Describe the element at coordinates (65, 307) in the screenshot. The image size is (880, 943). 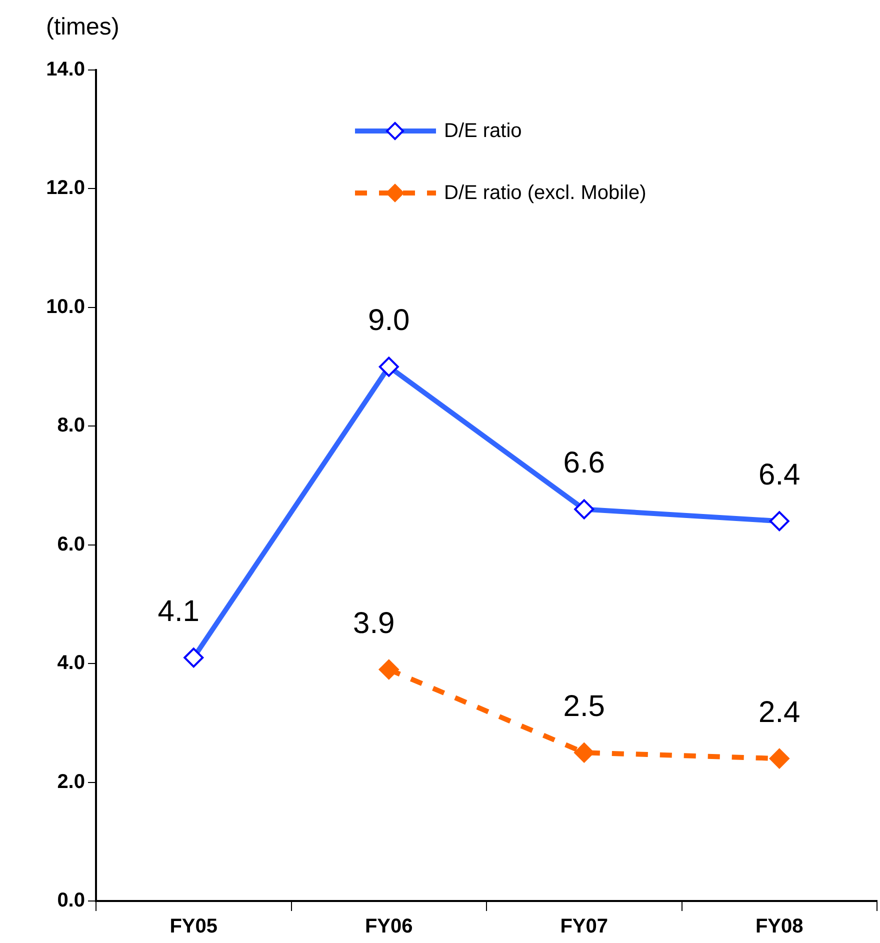
I see `y-tick-label: 10.0` at that location.